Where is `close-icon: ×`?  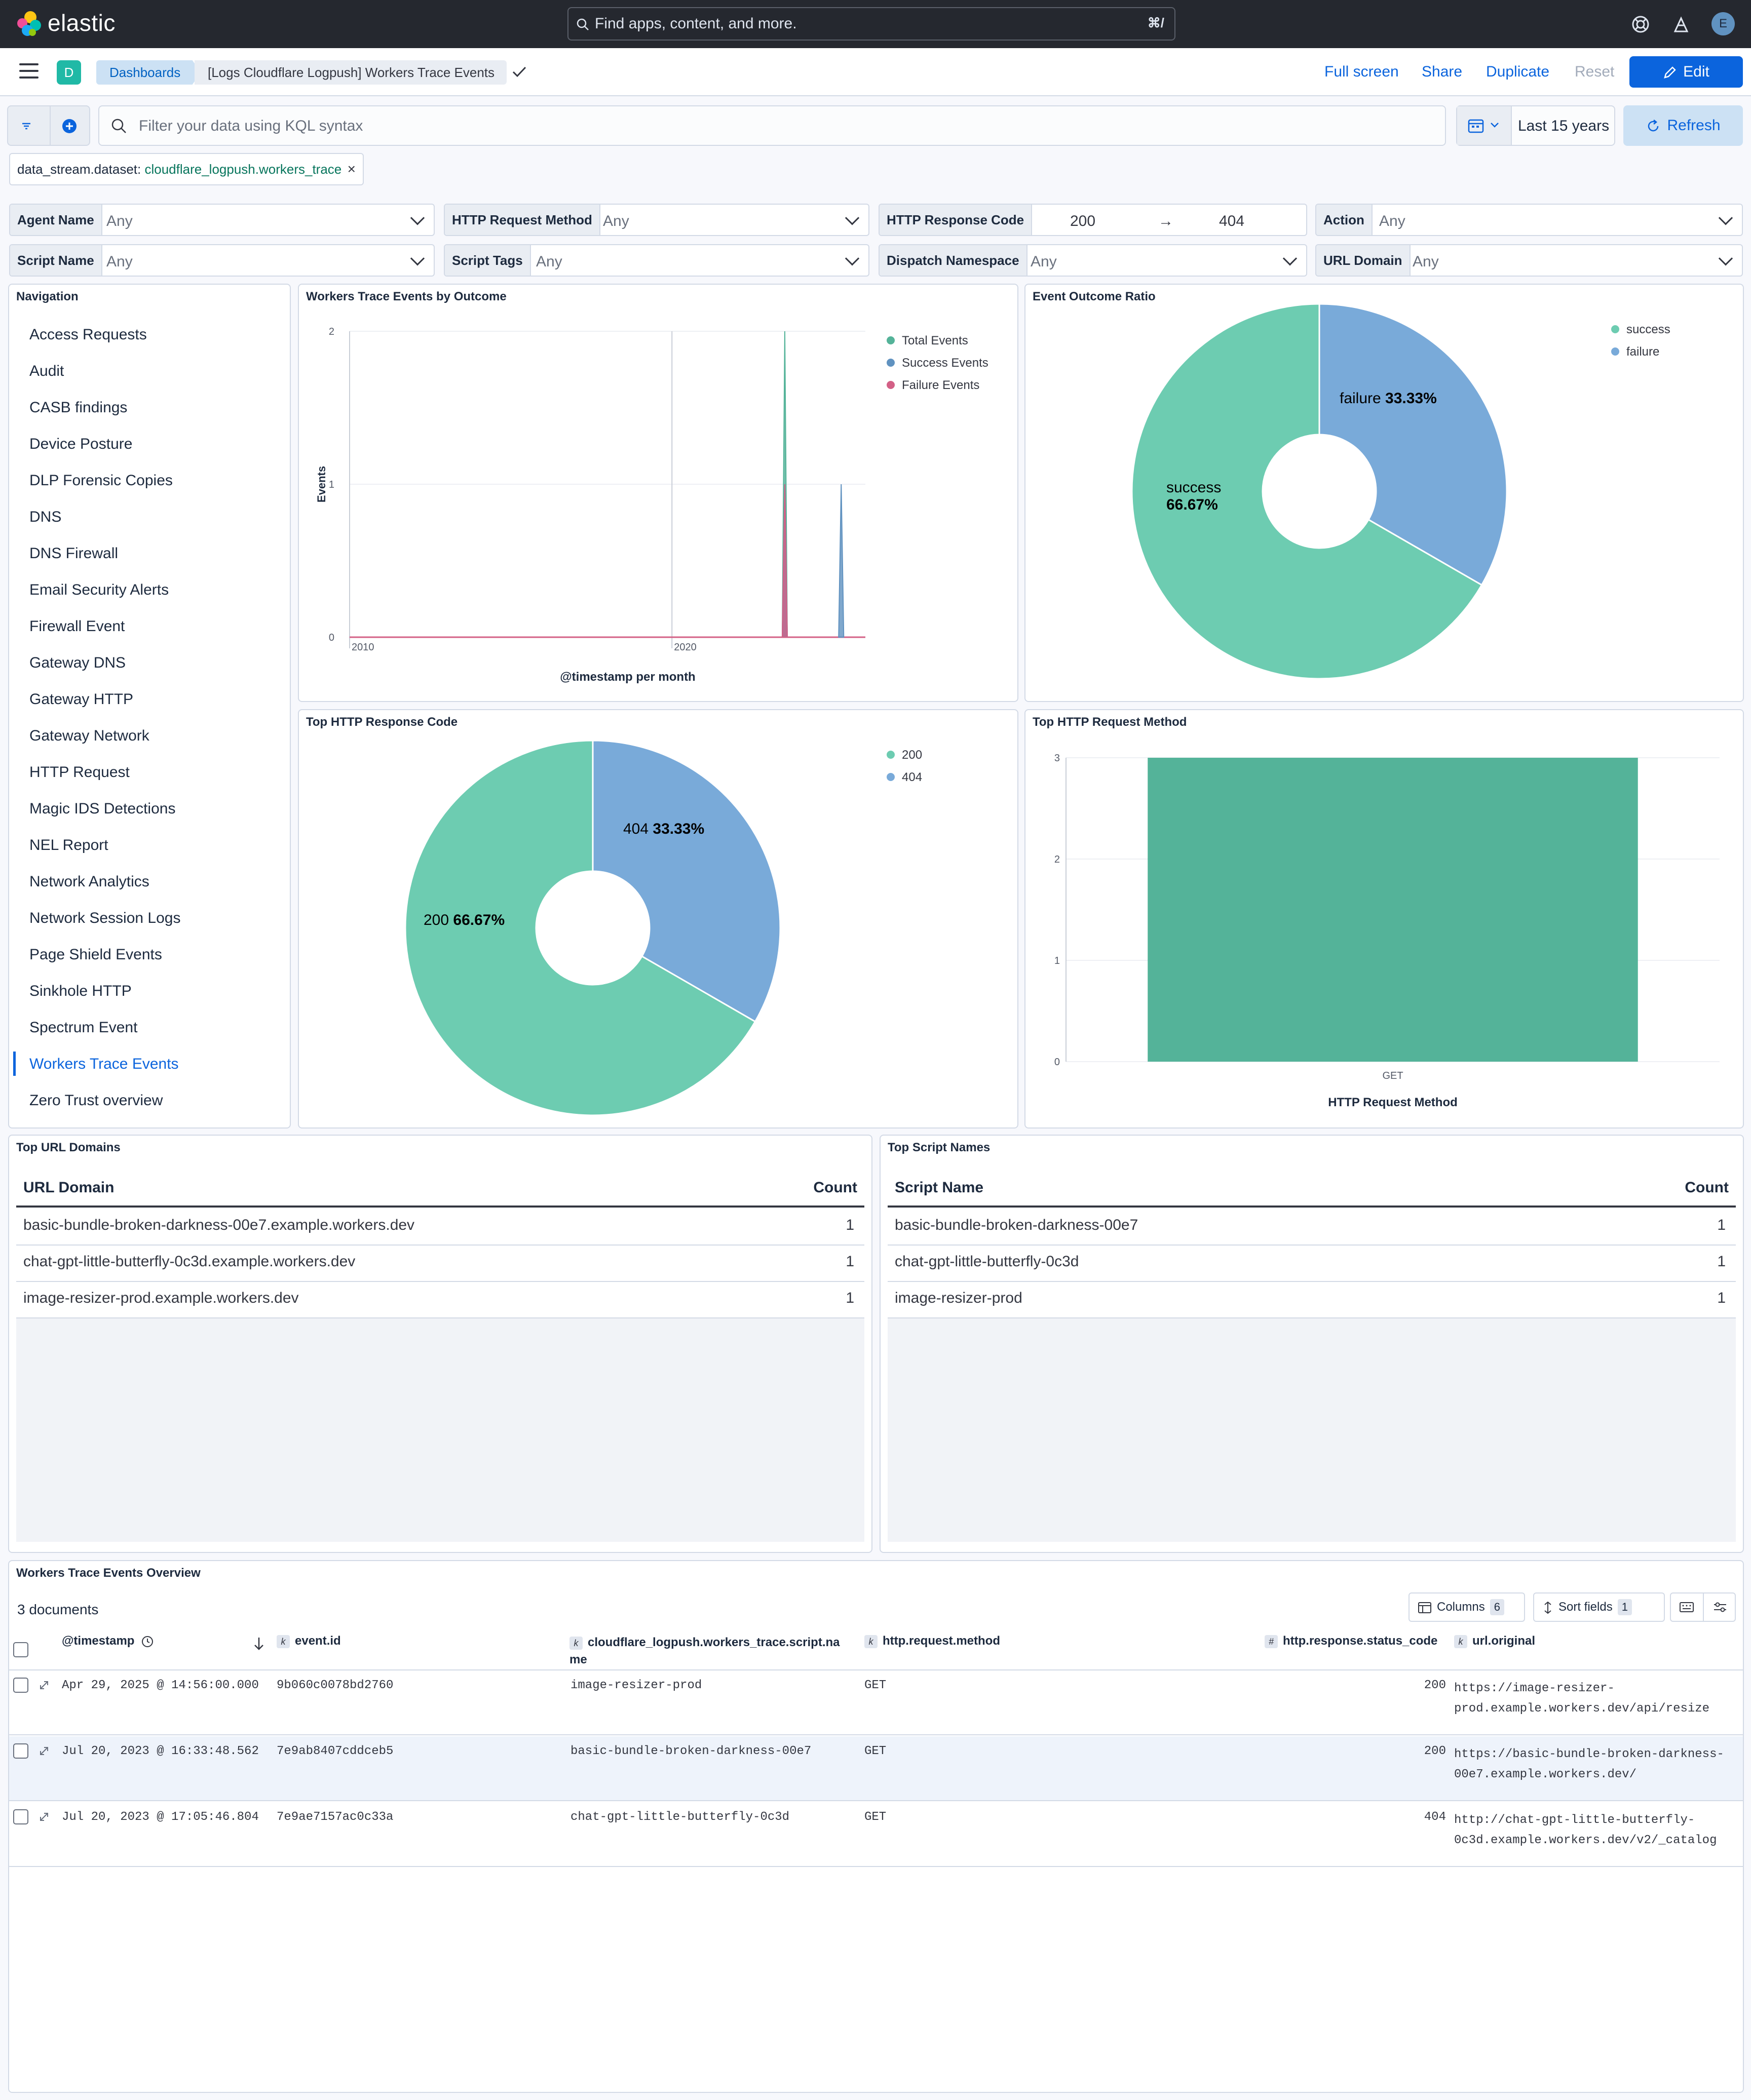 close-icon: × is located at coordinates (351, 169).